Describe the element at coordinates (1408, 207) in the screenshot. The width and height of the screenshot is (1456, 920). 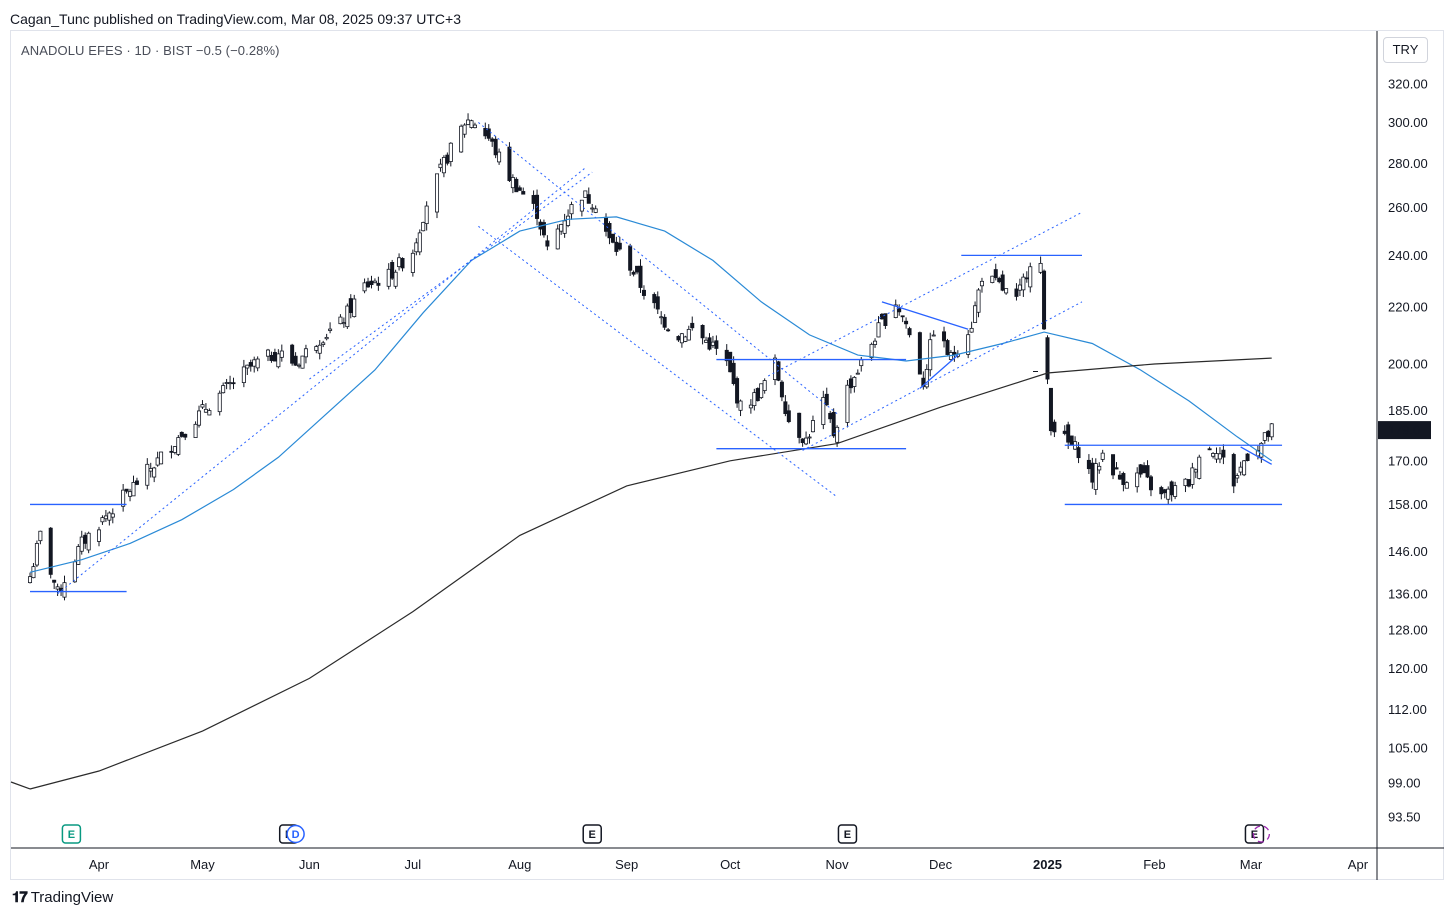
I see `y-tick-label: 260.00` at that location.